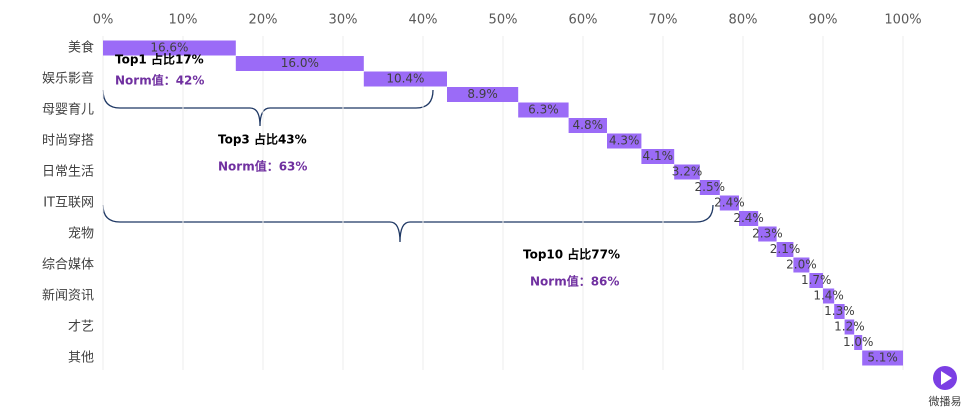  Describe the element at coordinates (68, 110) in the screenshot. I see `y-tick-label: 母婴育儿` at that location.